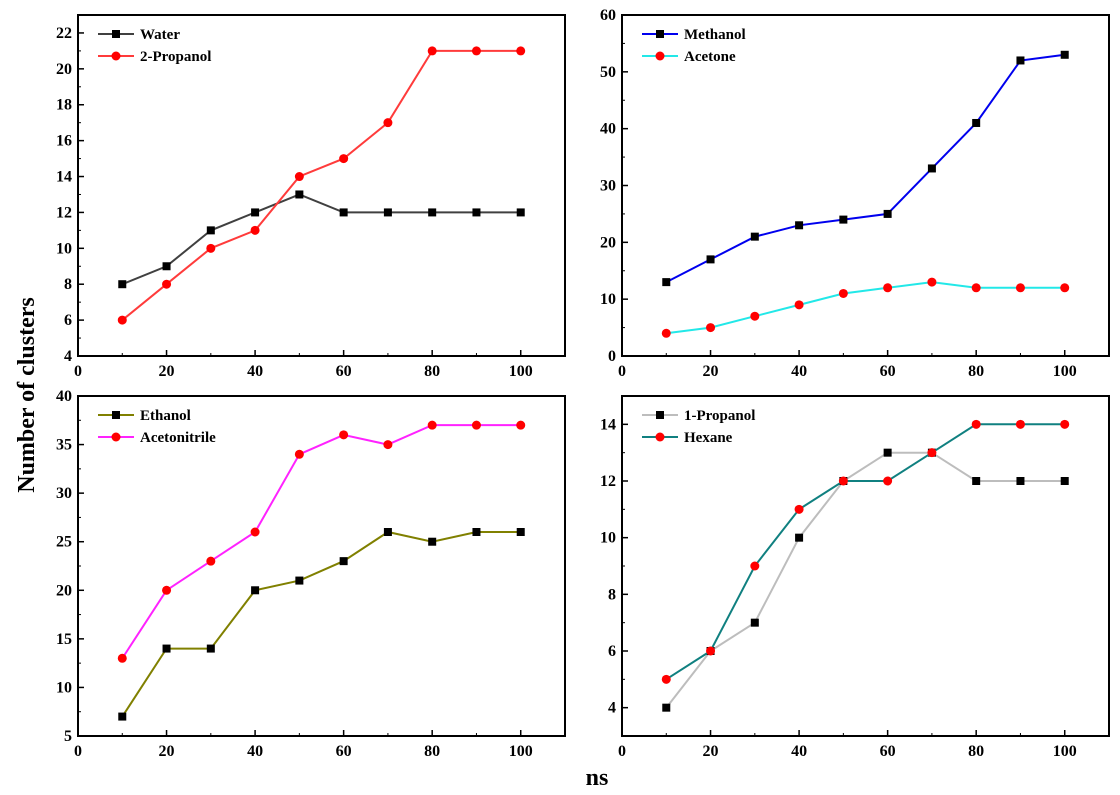 This screenshot has height=795, width=1120. Describe the element at coordinates (608, 481) in the screenshot. I see `y-tick-label: 12` at that location.